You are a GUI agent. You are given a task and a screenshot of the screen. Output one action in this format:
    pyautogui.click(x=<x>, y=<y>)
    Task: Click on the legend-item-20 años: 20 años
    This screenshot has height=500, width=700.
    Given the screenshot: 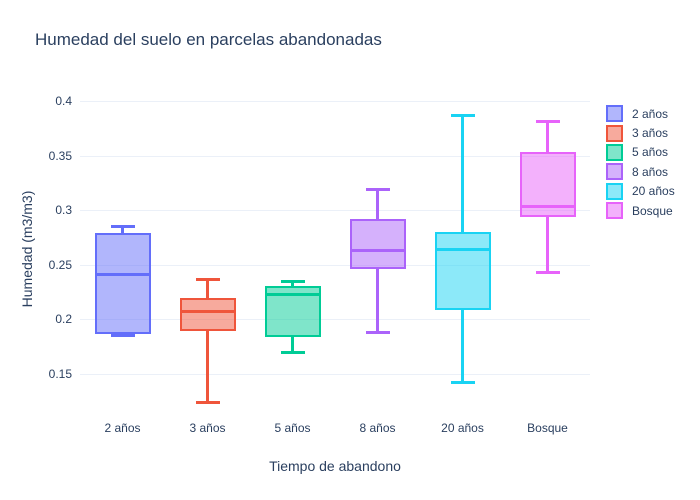 What is the action you would take?
    pyautogui.click(x=640, y=191)
    